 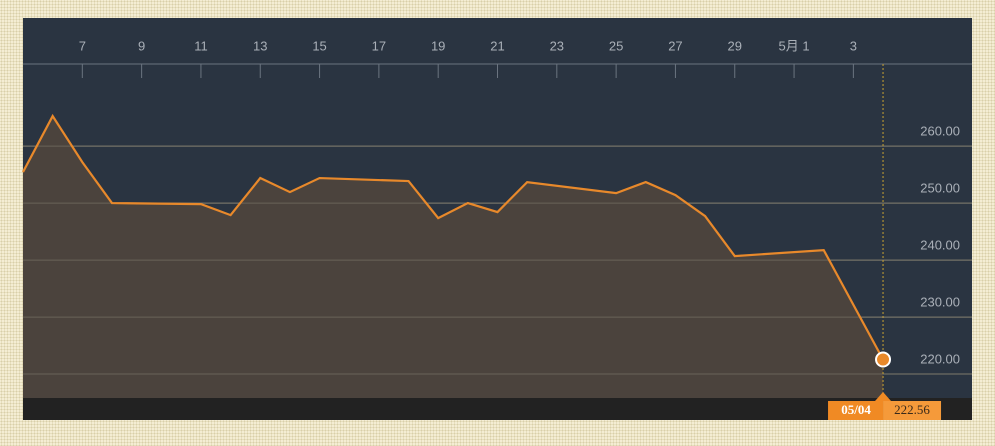 I want to click on cursor-value: 222.56, so click(x=912, y=409).